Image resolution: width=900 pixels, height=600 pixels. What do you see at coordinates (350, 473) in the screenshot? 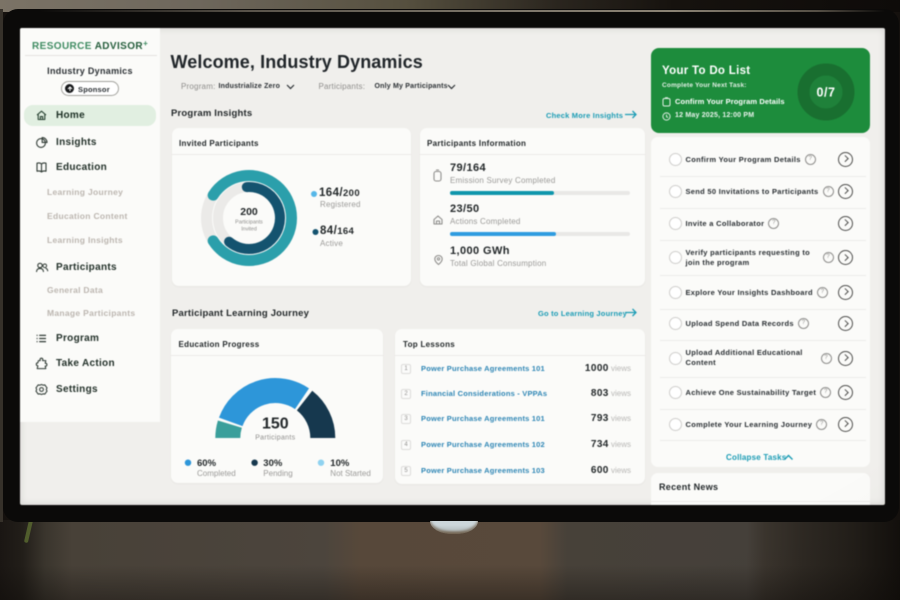
I see `svg-text: Not Started` at bounding box center [350, 473].